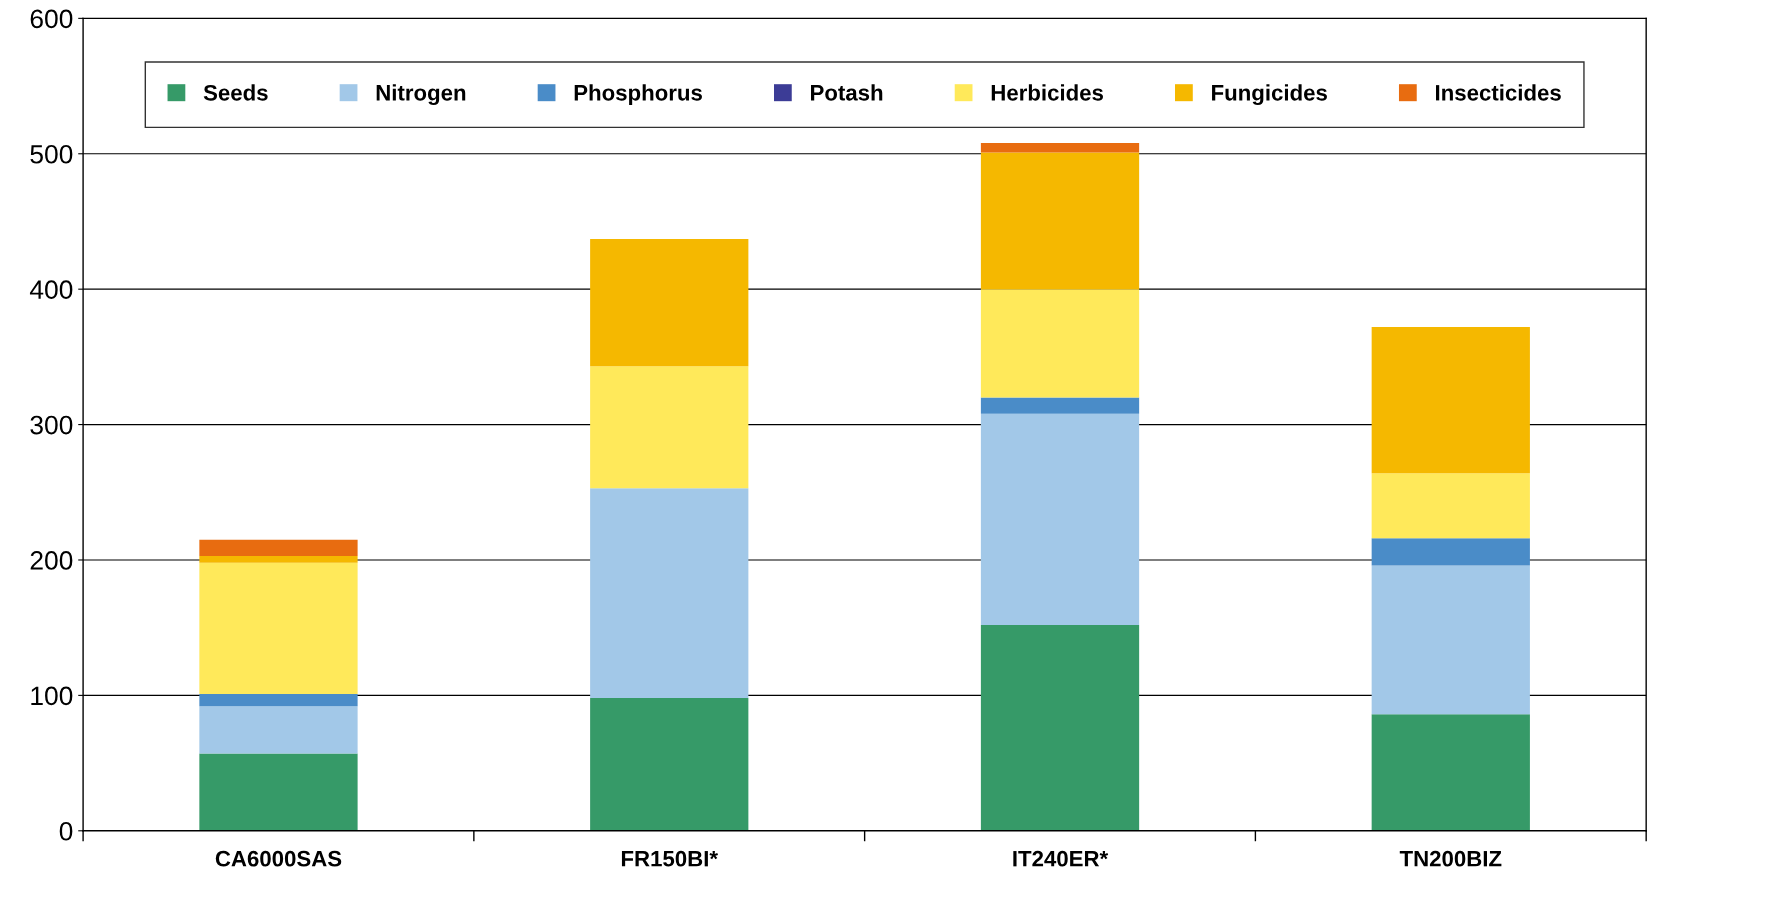 Image resolution: width=1768 pixels, height=918 pixels. I want to click on y-tick-label: 300, so click(51, 425).